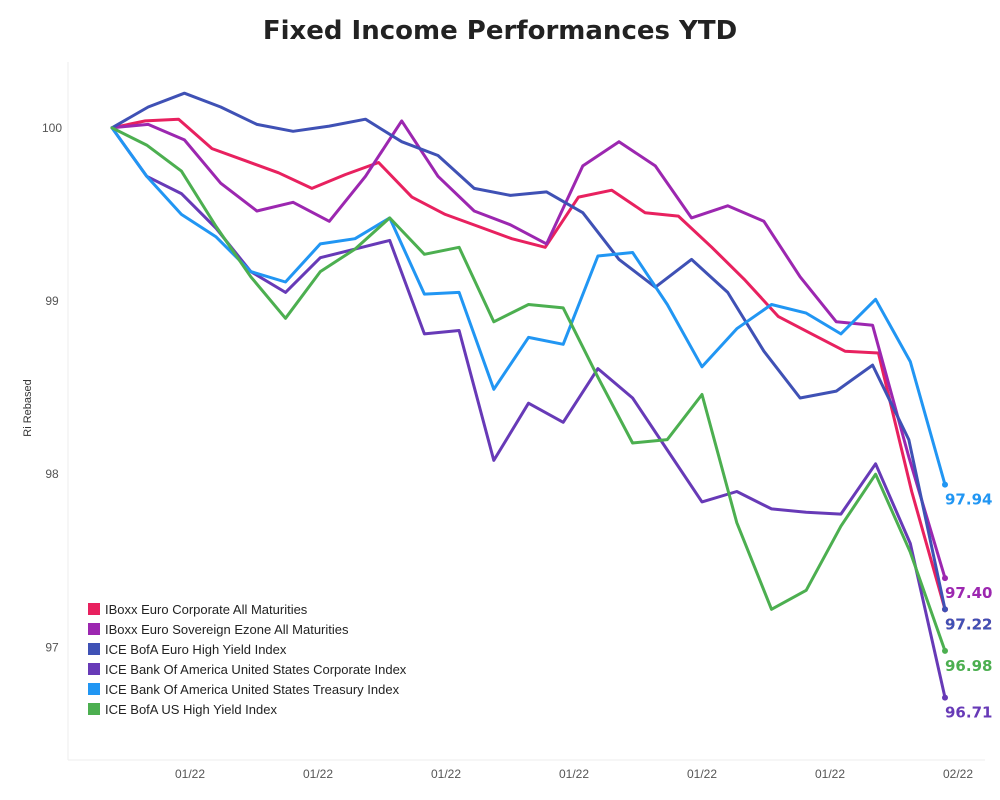 The height and width of the screenshot is (800, 1000). I want to click on series-end-label: 96.71, so click(968, 713).